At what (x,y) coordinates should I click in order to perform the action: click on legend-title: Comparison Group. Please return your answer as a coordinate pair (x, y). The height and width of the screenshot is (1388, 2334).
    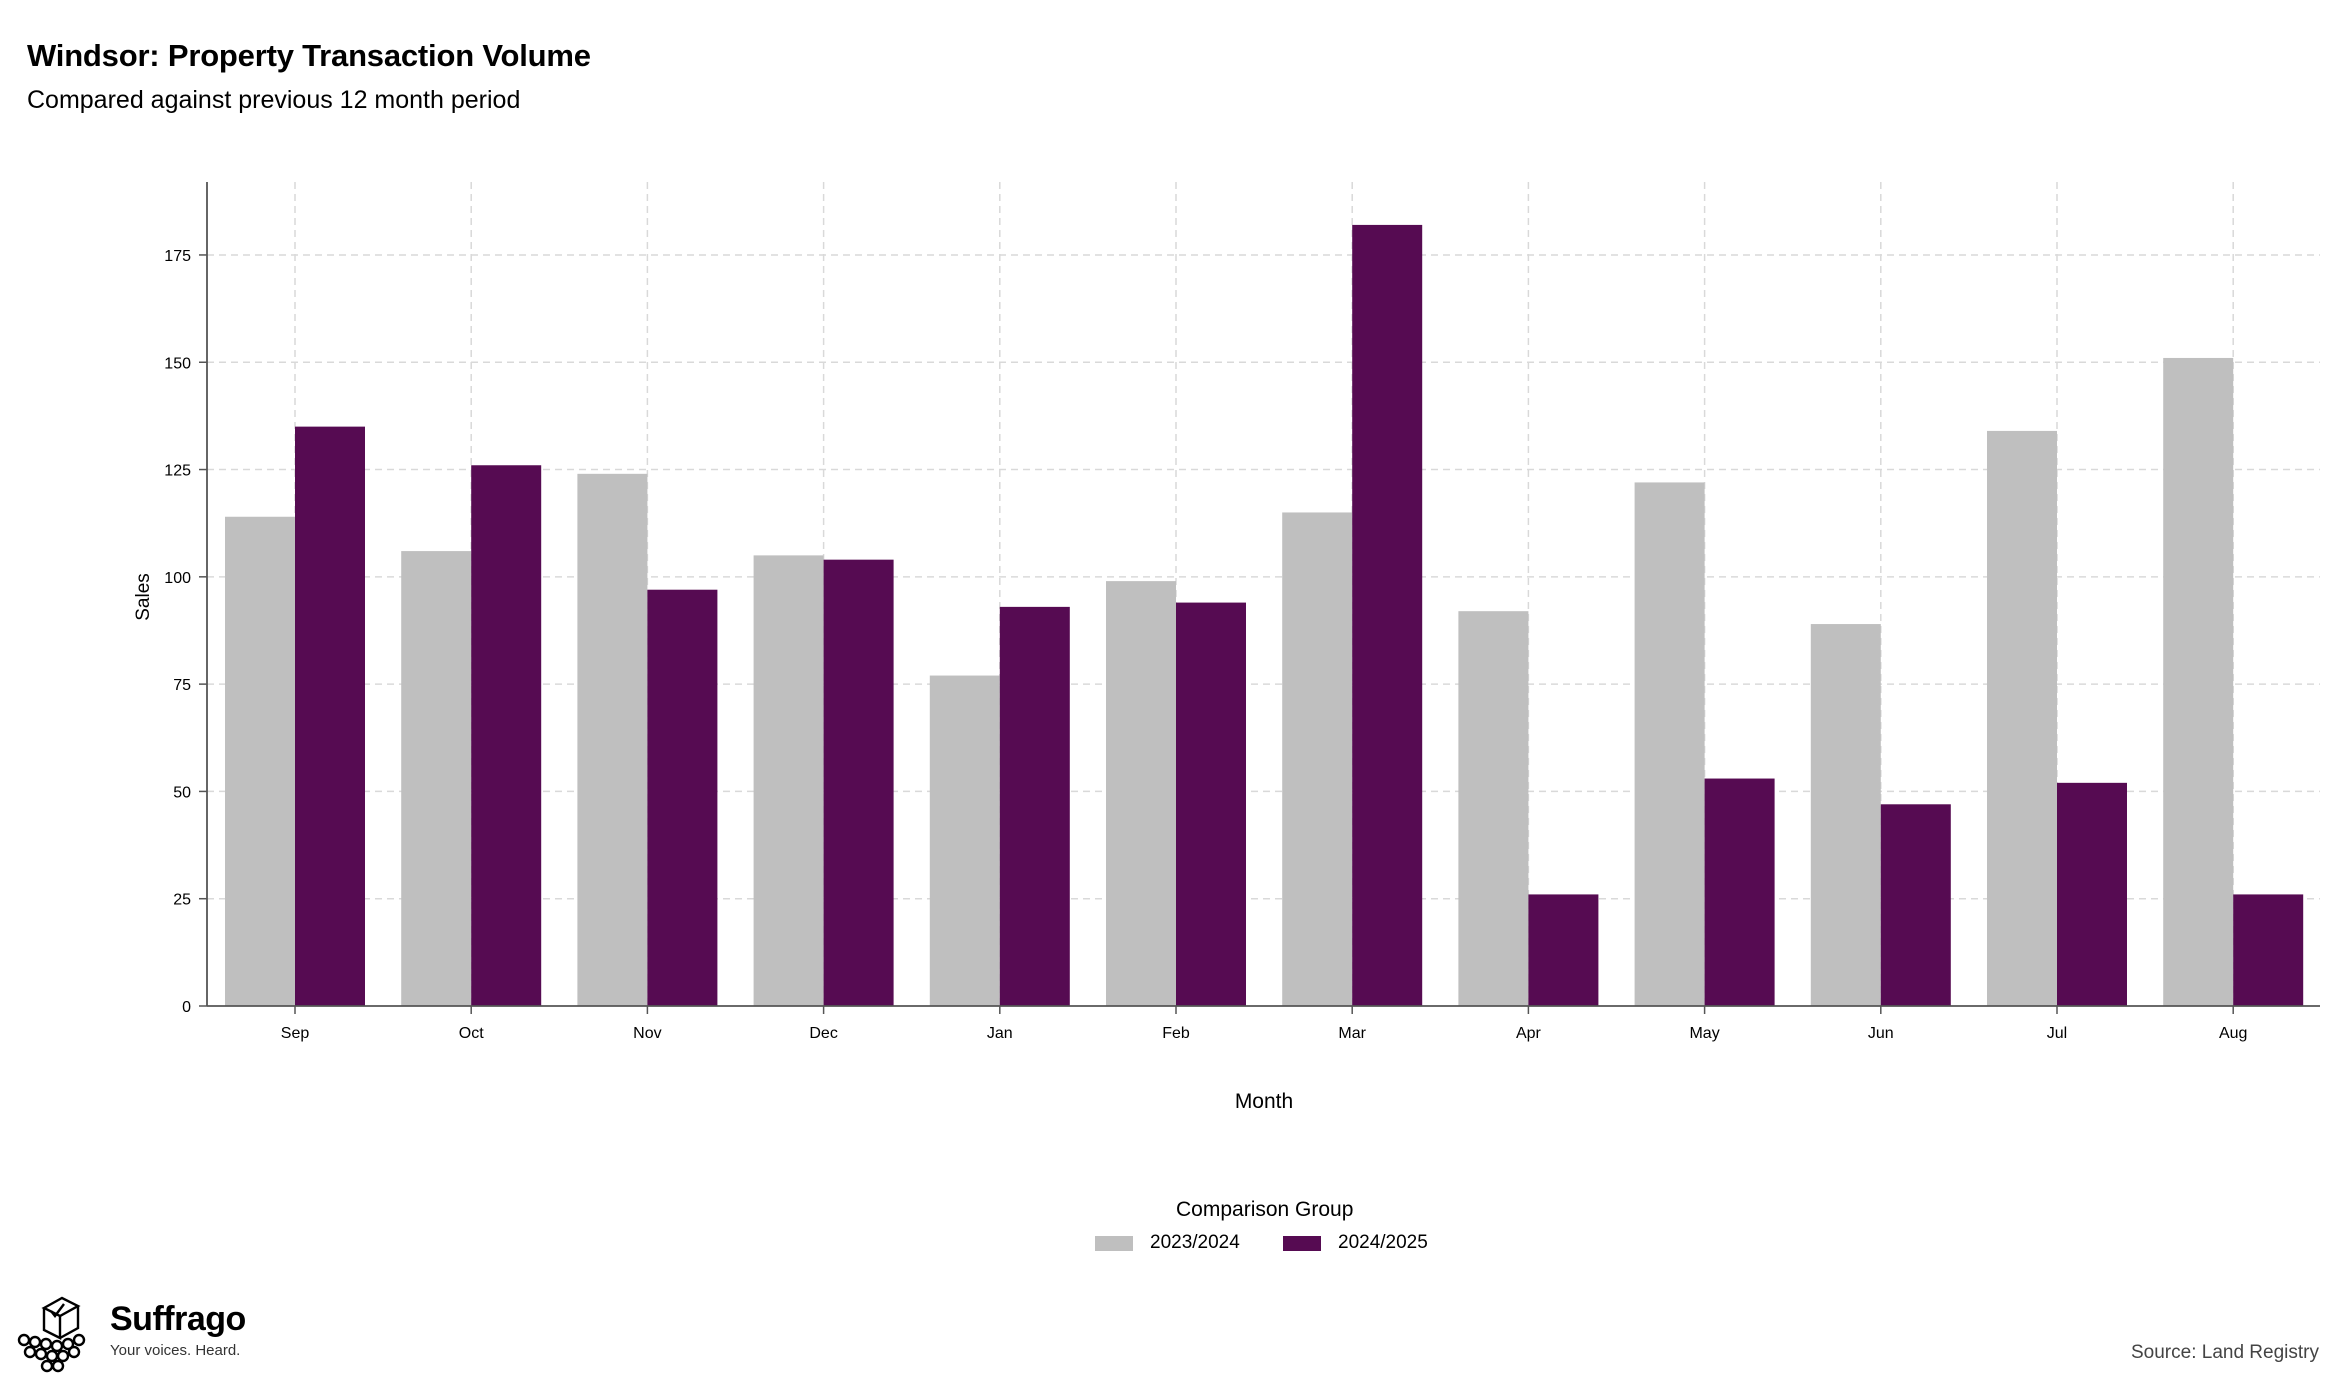
    Looking at the image, I should click on (1265, 1209).